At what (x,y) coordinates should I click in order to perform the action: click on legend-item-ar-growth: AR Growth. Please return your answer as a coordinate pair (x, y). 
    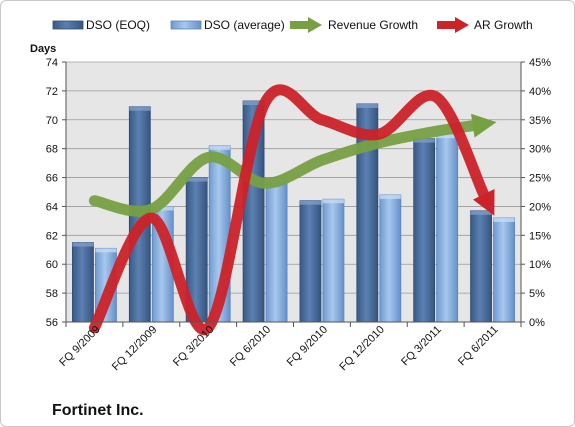
    Looking at the image, I should click on (485, 25).